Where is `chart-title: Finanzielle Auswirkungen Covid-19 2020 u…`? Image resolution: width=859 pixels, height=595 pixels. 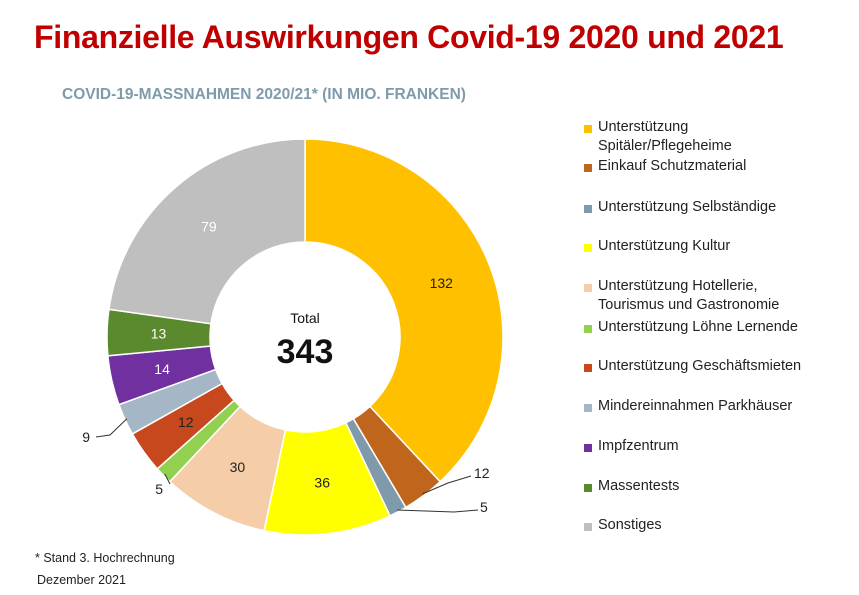
chart-title: Finanzielle Auswirkungen Covid-19 2020 u… is located at coordinates (409, 37).